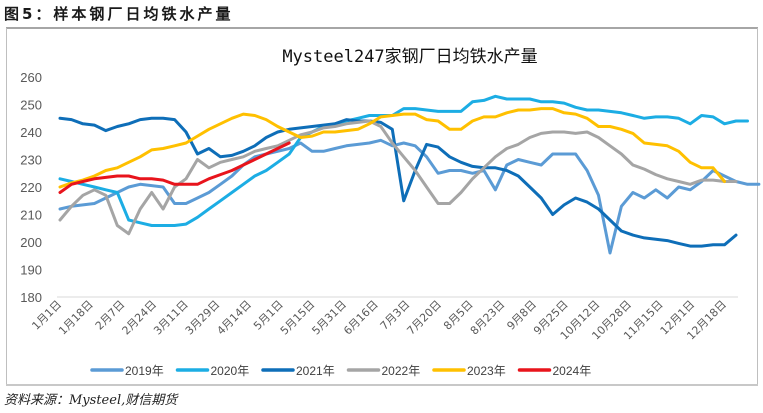 Image resolution: width=763 pixels, height=413 pixels. Describe the element at coordinates (6, 206) in the screenshot. I see `frame-left-border` at that location.